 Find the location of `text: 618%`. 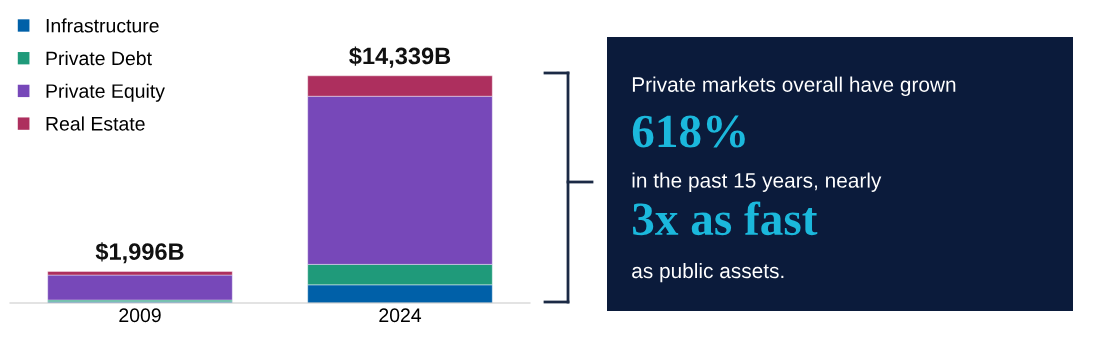

text: 618% is located at coordinates (688, 131).